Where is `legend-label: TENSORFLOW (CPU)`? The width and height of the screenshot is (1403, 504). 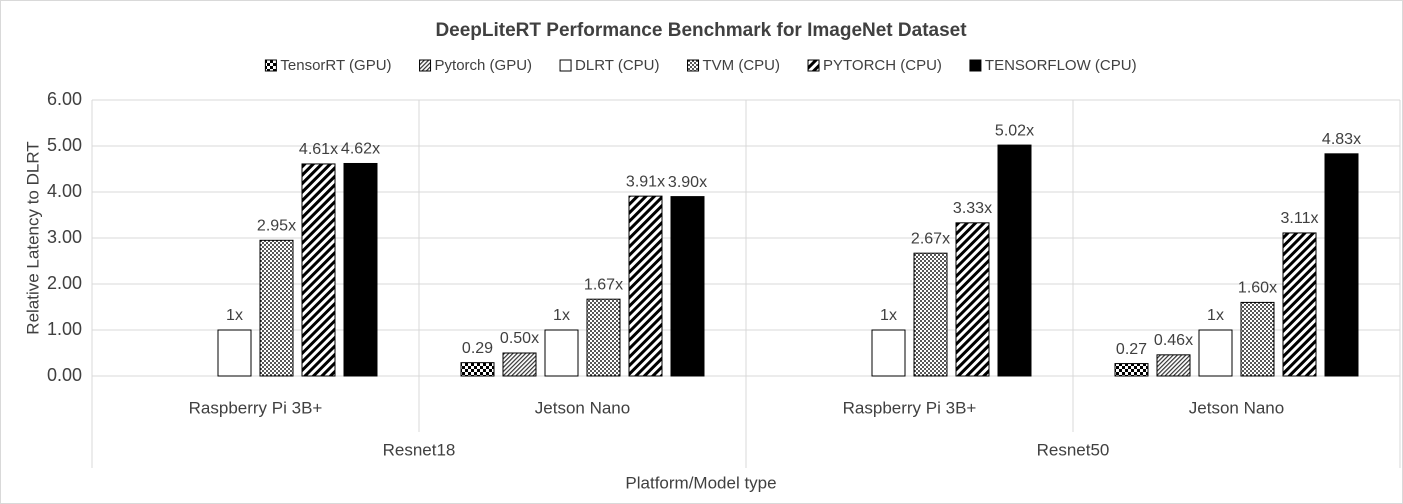
legend-label: TENSORFLOW (CPU) is located at coordinates (1061, 65).